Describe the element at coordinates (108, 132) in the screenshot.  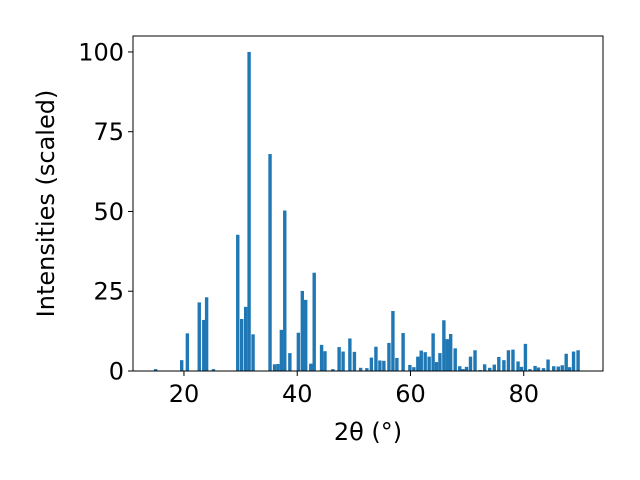
I see `y-tick-label: 75` at that location.